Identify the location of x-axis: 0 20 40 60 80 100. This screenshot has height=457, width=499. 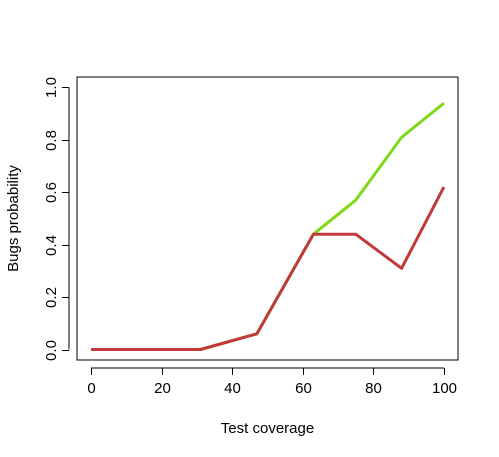
(272, 382).